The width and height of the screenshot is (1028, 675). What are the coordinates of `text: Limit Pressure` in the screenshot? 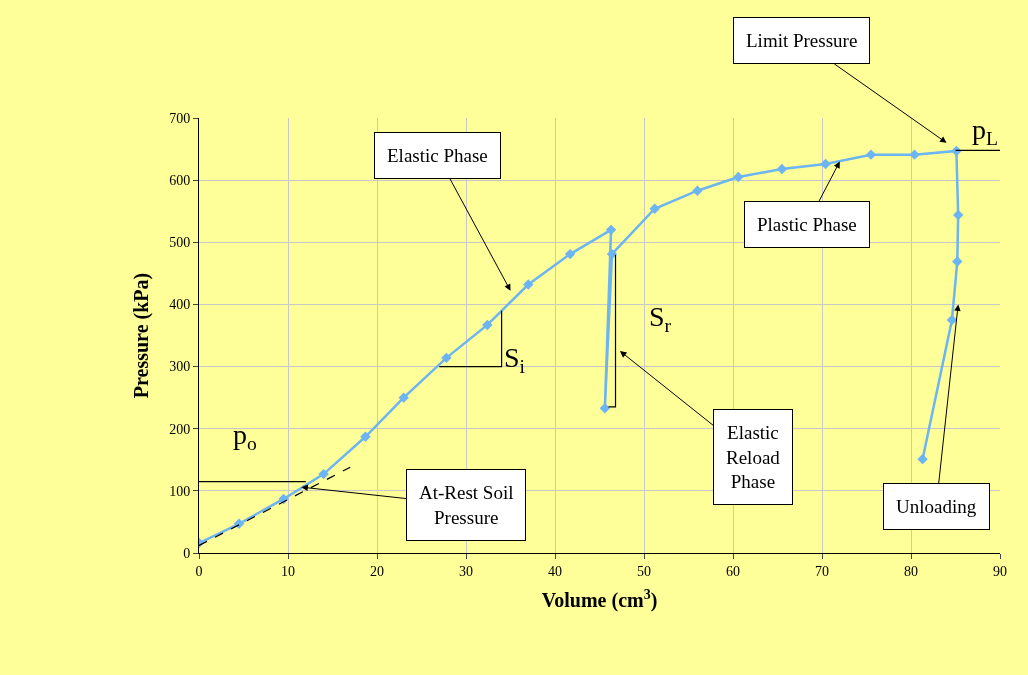 It's located at (802, 40).